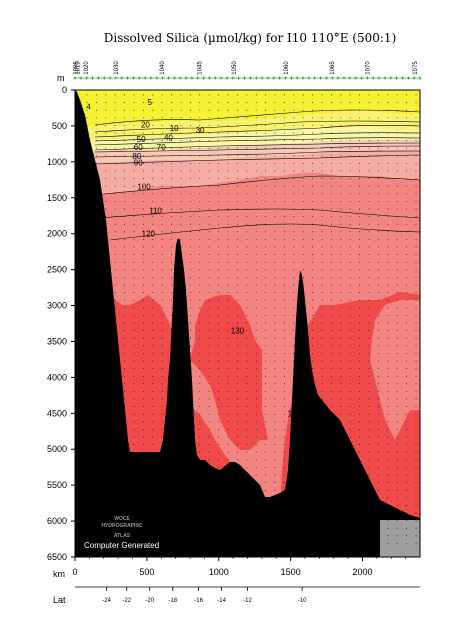 The height and width of the screenshot is (630, 460). Describe the element at coordinates (57, 306) in the screenshot. I see `y-tick-label: 3000` at that location.